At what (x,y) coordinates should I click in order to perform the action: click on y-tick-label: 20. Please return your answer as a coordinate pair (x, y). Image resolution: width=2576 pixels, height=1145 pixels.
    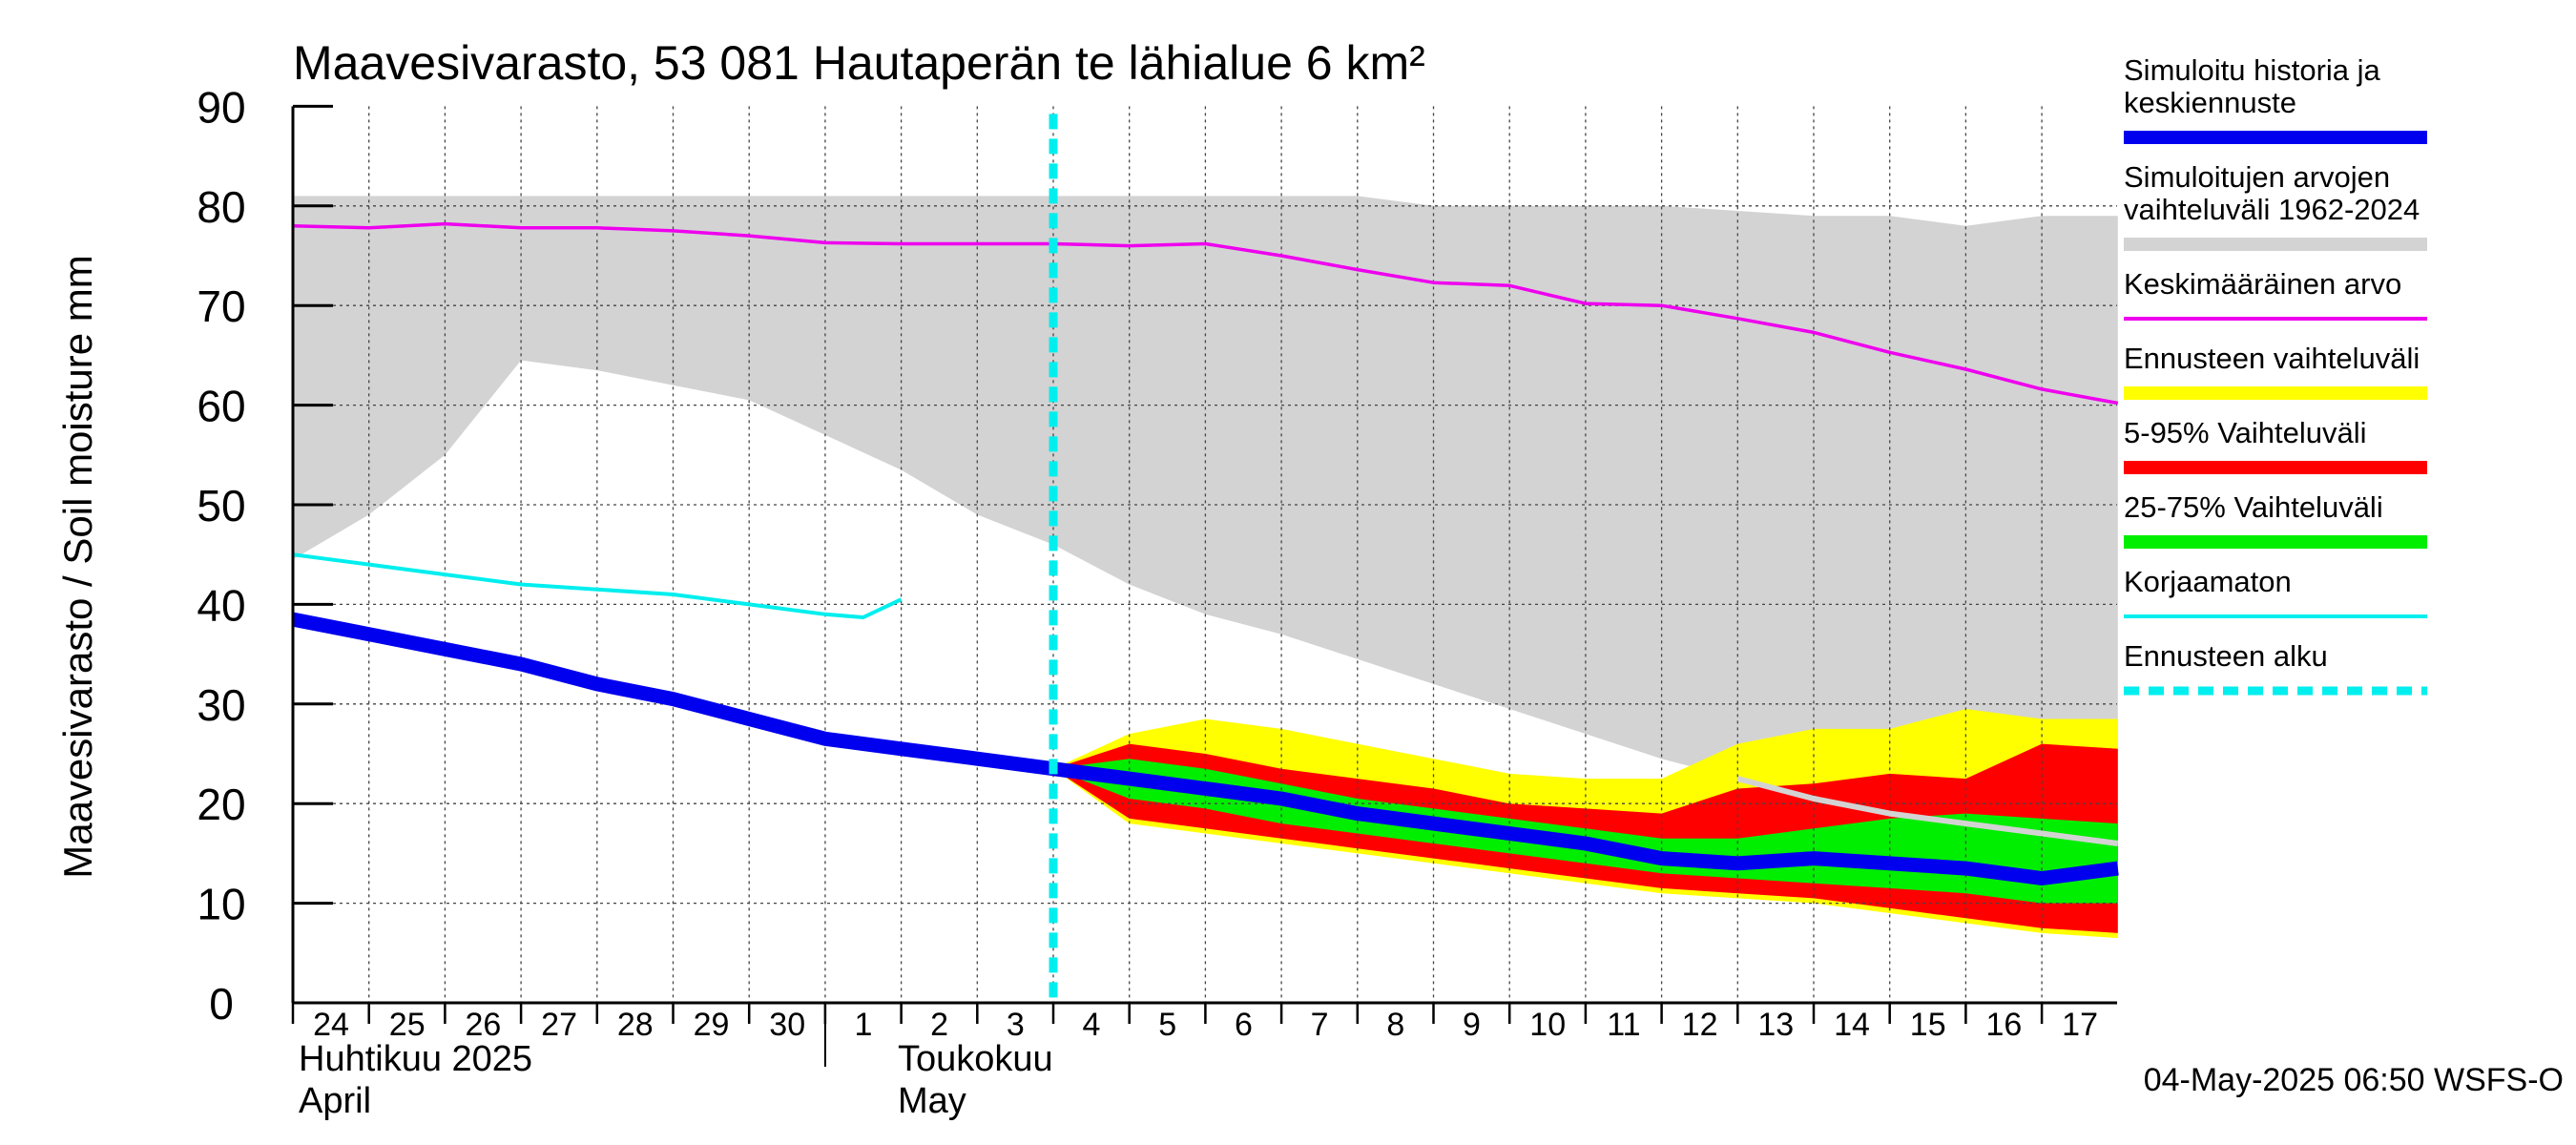
    Looking at the image, I should click on (221, 804).